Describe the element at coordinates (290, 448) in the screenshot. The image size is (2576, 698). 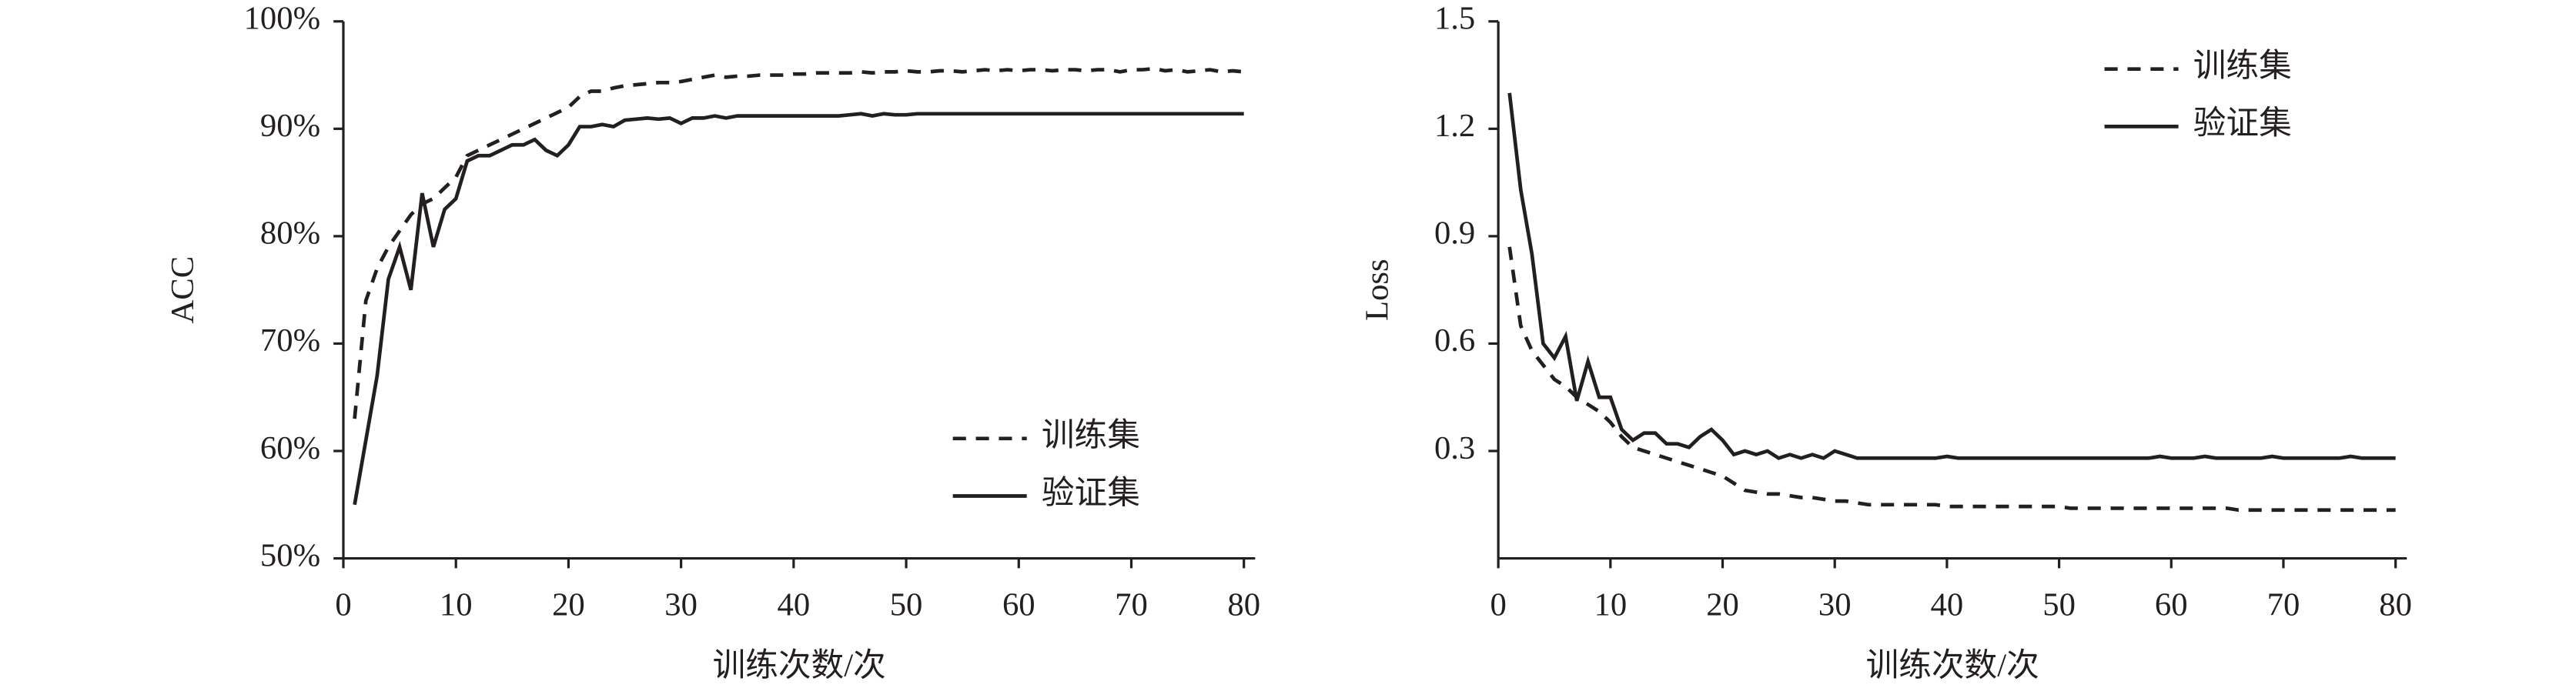
I see `y-tick-label: 60%` at that location.